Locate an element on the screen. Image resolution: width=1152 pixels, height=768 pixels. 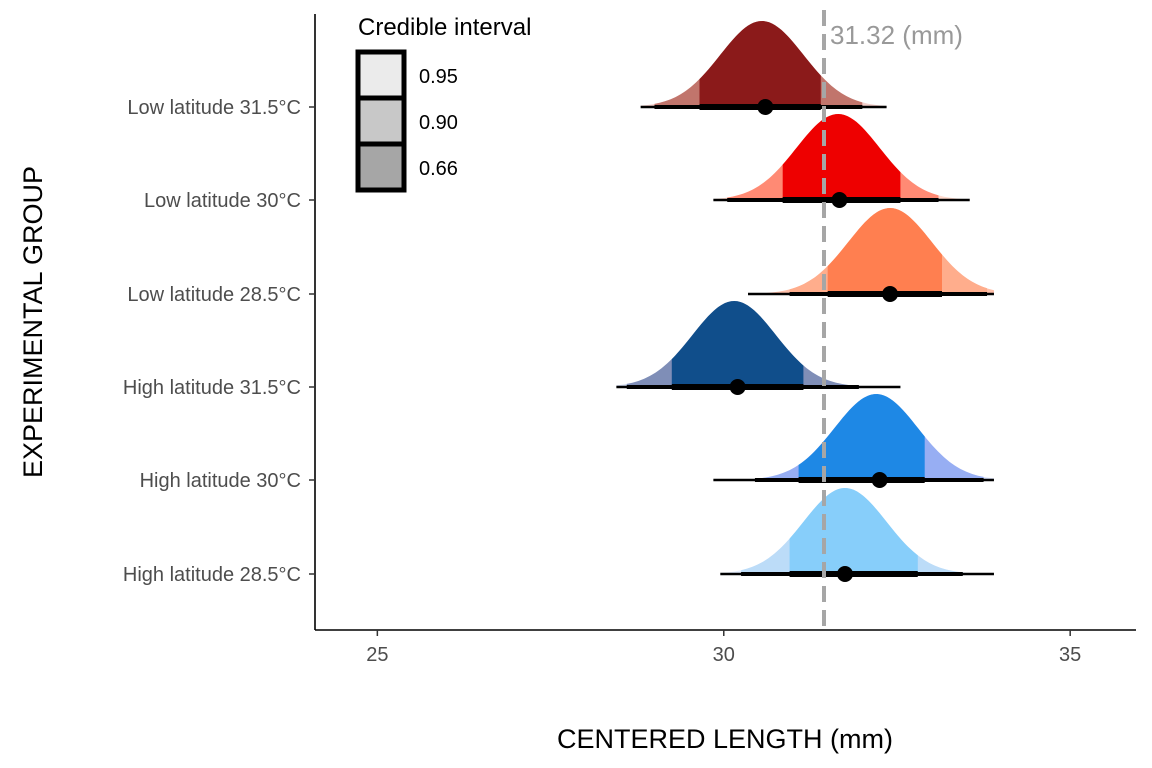
y-axis-title: EXPERIMENTAL GROUP is located at coordinates (33, 322).